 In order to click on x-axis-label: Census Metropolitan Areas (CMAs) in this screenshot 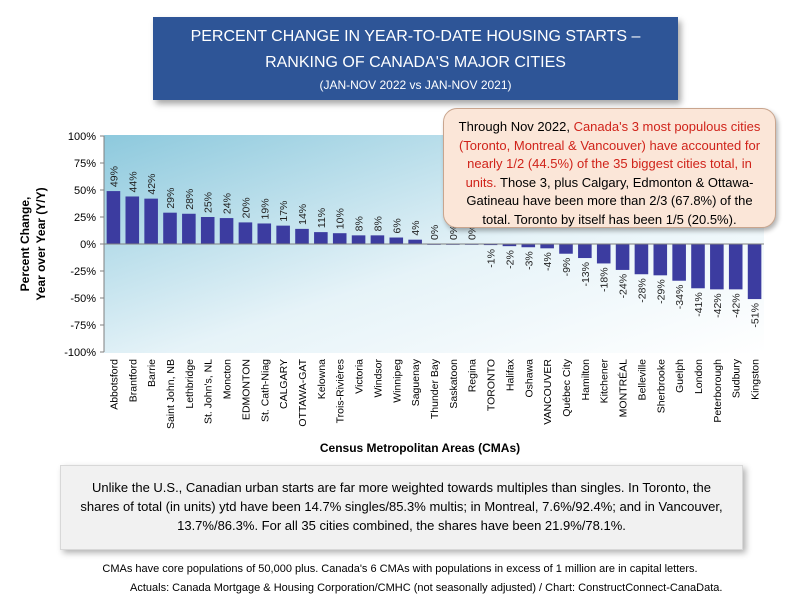, I will do `click(420, 448)`.